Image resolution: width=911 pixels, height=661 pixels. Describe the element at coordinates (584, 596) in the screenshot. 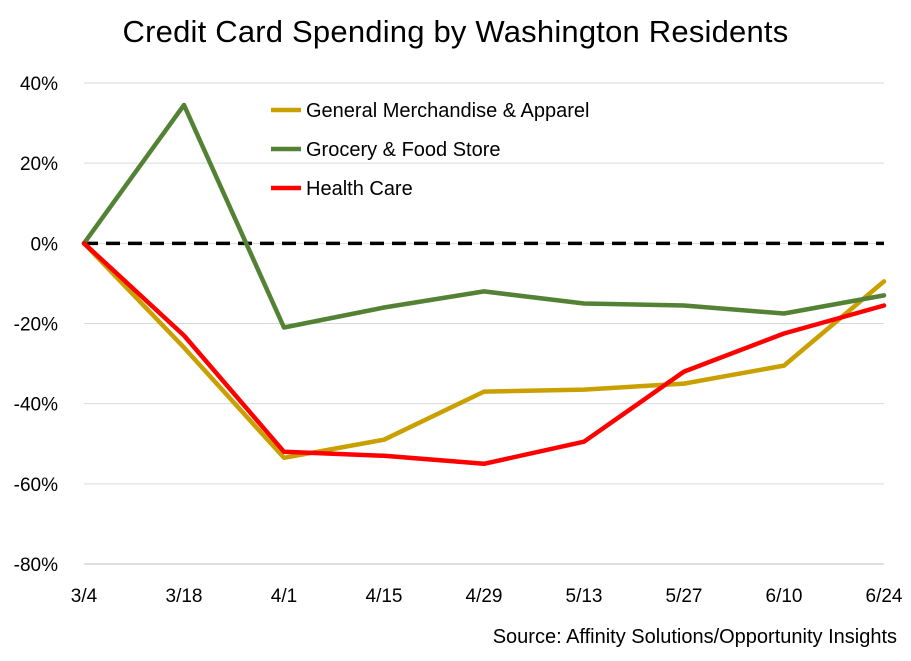

I see `x-tick-label: 5/13` at that location.